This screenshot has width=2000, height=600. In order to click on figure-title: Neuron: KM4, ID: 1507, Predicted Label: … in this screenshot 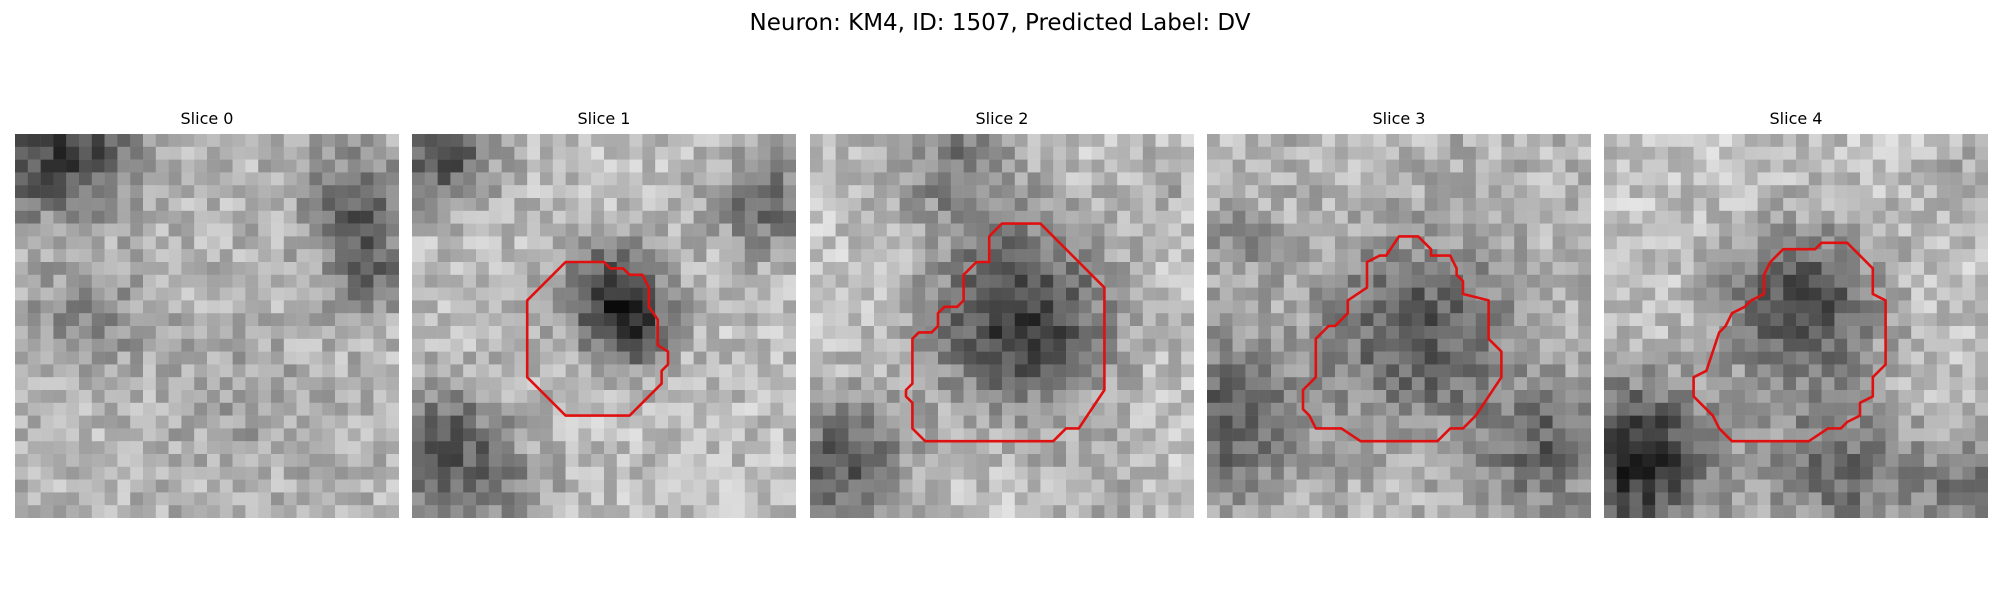, I will do `click(1000, 23)`.